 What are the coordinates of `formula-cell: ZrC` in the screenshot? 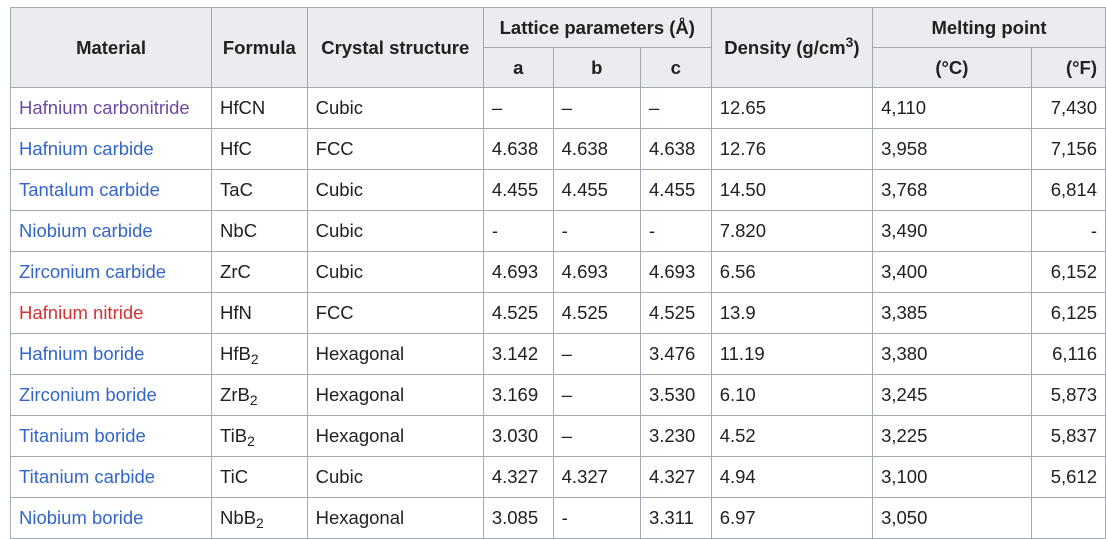 It's located at (259, 272).